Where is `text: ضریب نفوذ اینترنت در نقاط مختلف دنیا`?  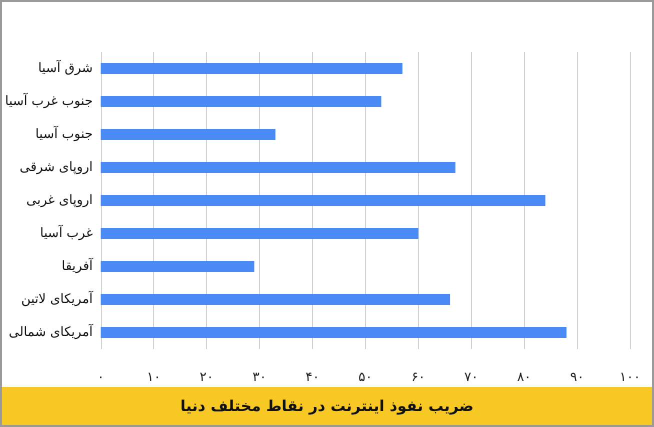
text: ضریب نفوذ اینترنت در نقاط مختلف دنیا is located at coordinates (327, 406).